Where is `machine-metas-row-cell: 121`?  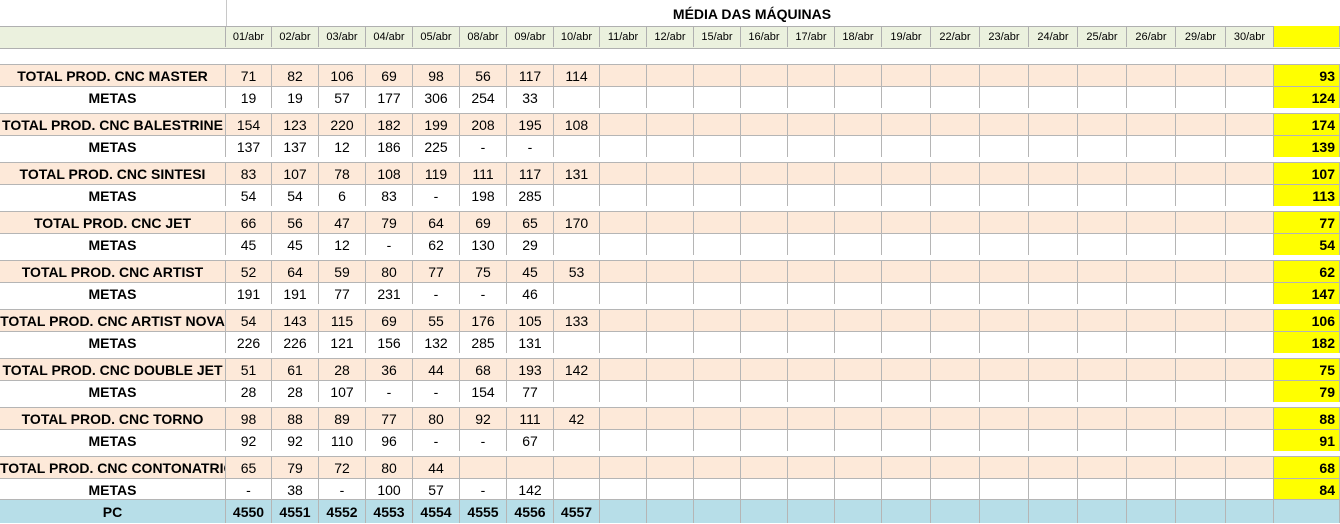 machine-metas-row-cell: 121 is located at coordinates (342, 342).